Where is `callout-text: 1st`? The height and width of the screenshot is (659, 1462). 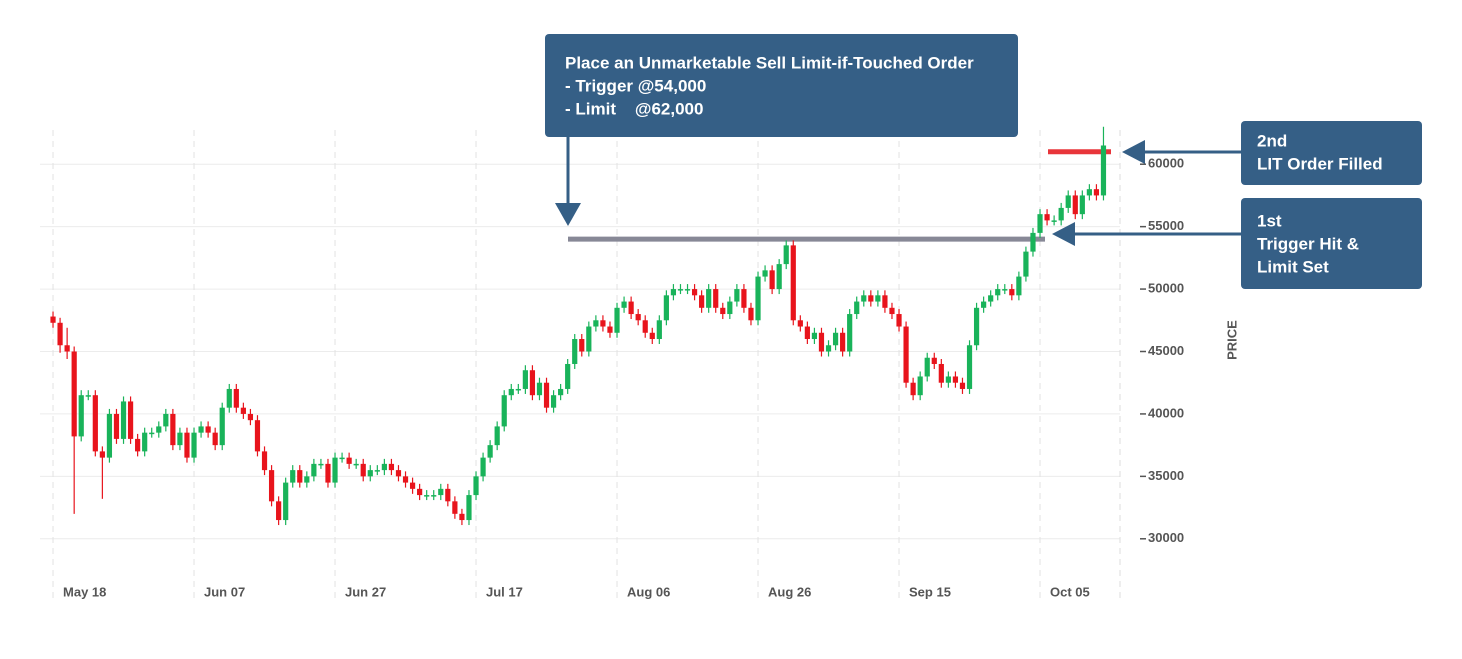 callout-text: 1st is located at coordinates (1269, 220).